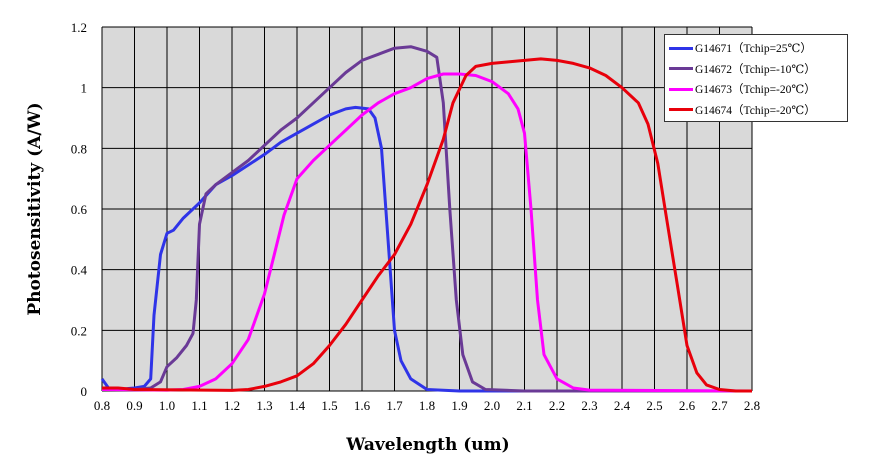 The image size is (894, 467). I want to click on y-tick-label: 1, so click(84, 88).